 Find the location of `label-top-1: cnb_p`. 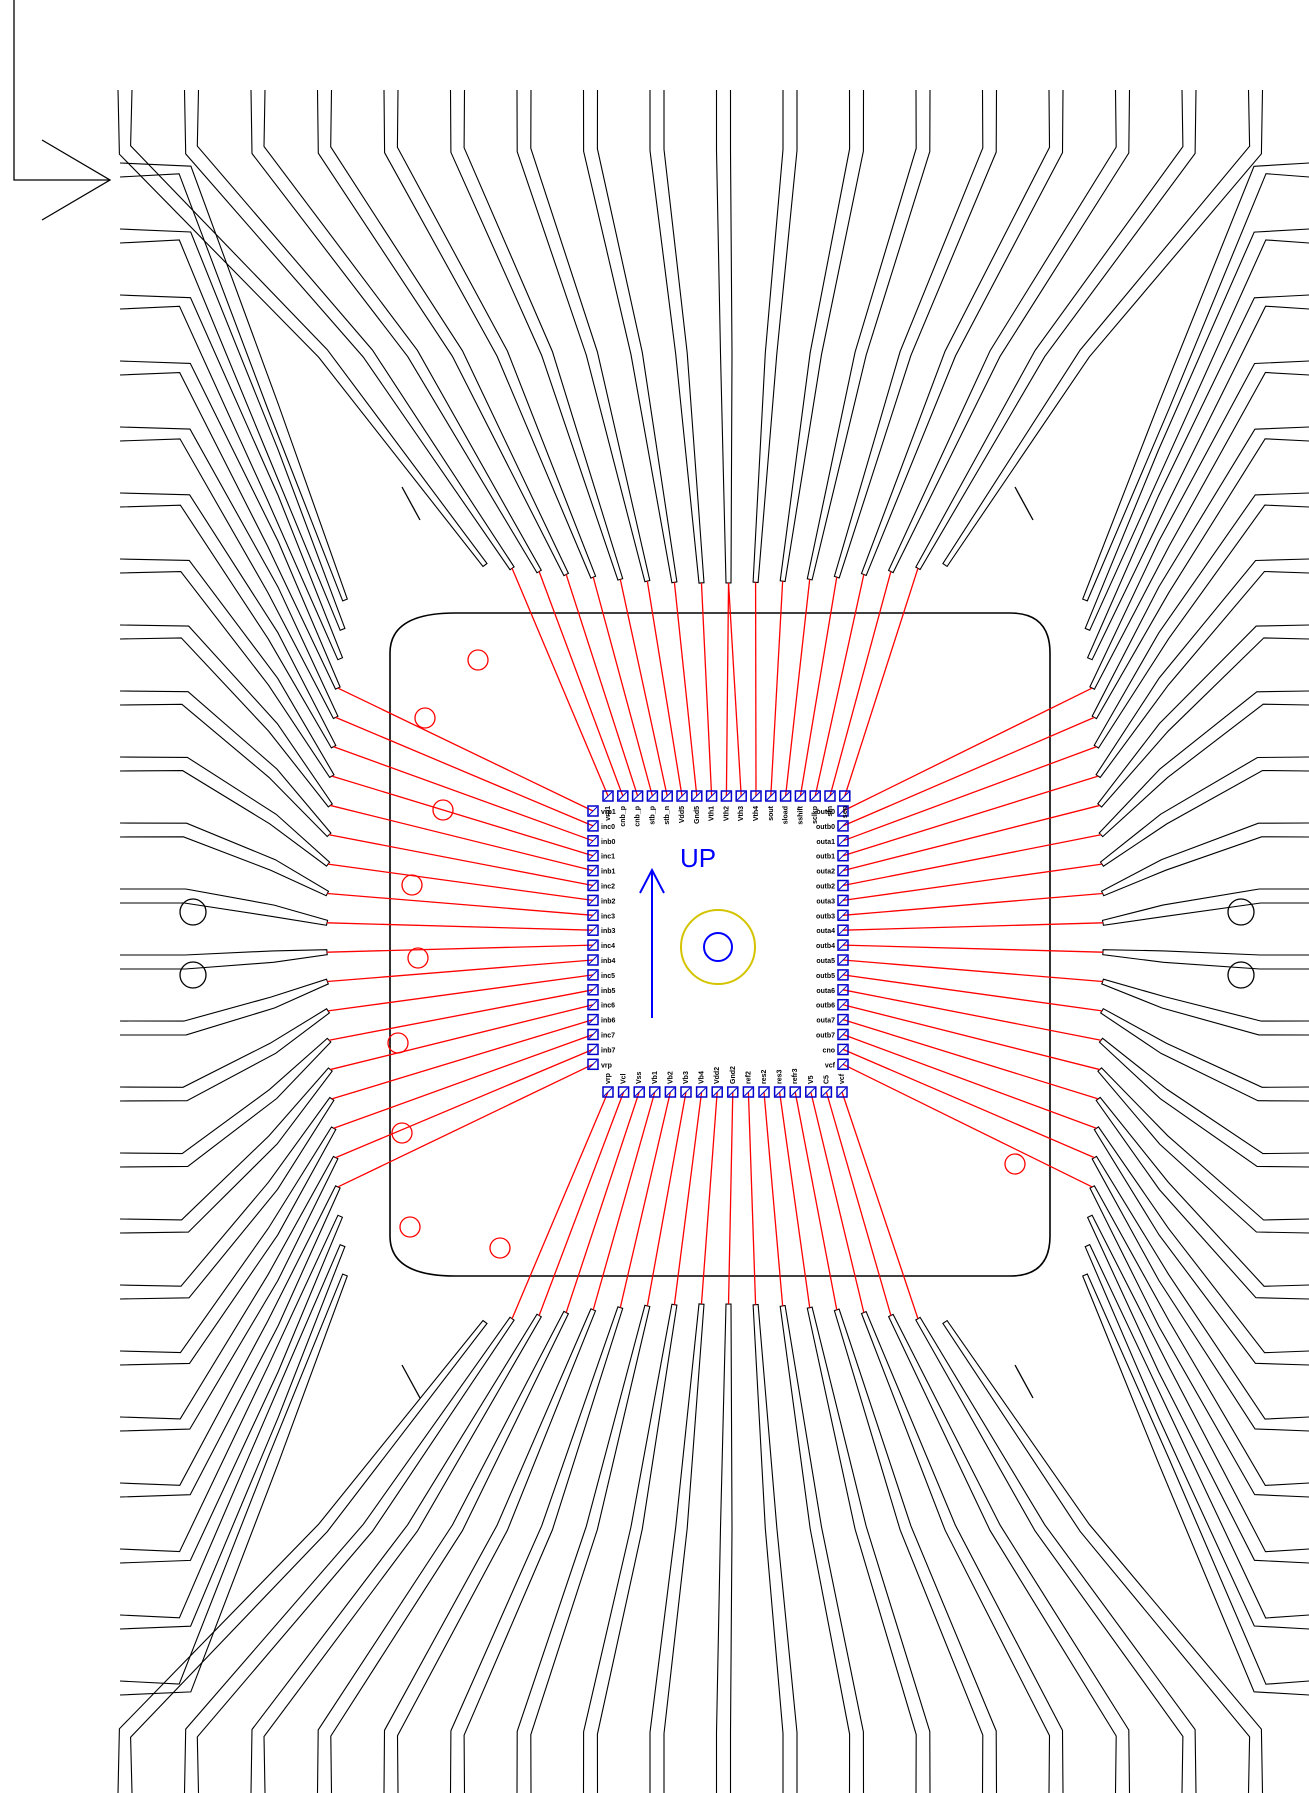

label-top-1: cnb_p is located at coordinates (623, 816).